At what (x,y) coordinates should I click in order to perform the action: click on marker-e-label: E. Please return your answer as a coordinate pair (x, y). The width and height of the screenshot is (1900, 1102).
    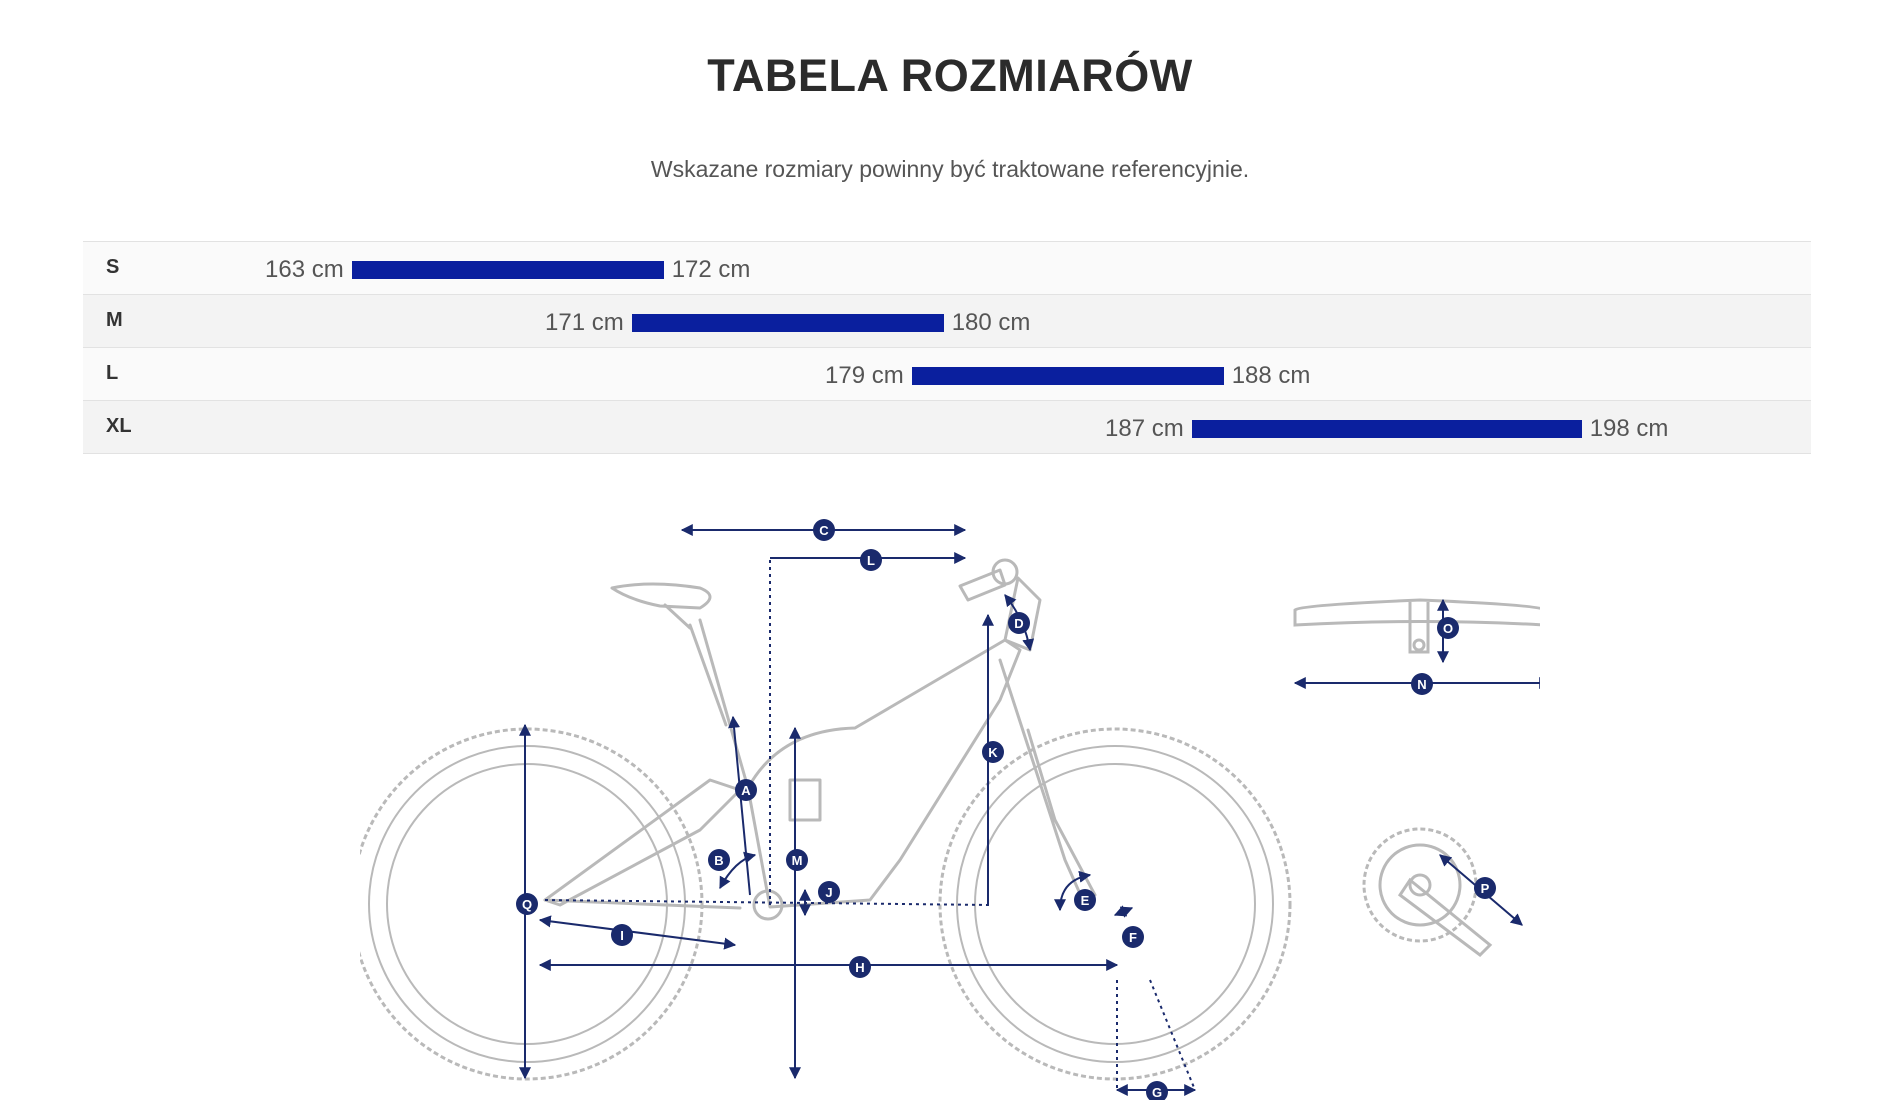
    Looking at the image, I should click on (1085, 900).